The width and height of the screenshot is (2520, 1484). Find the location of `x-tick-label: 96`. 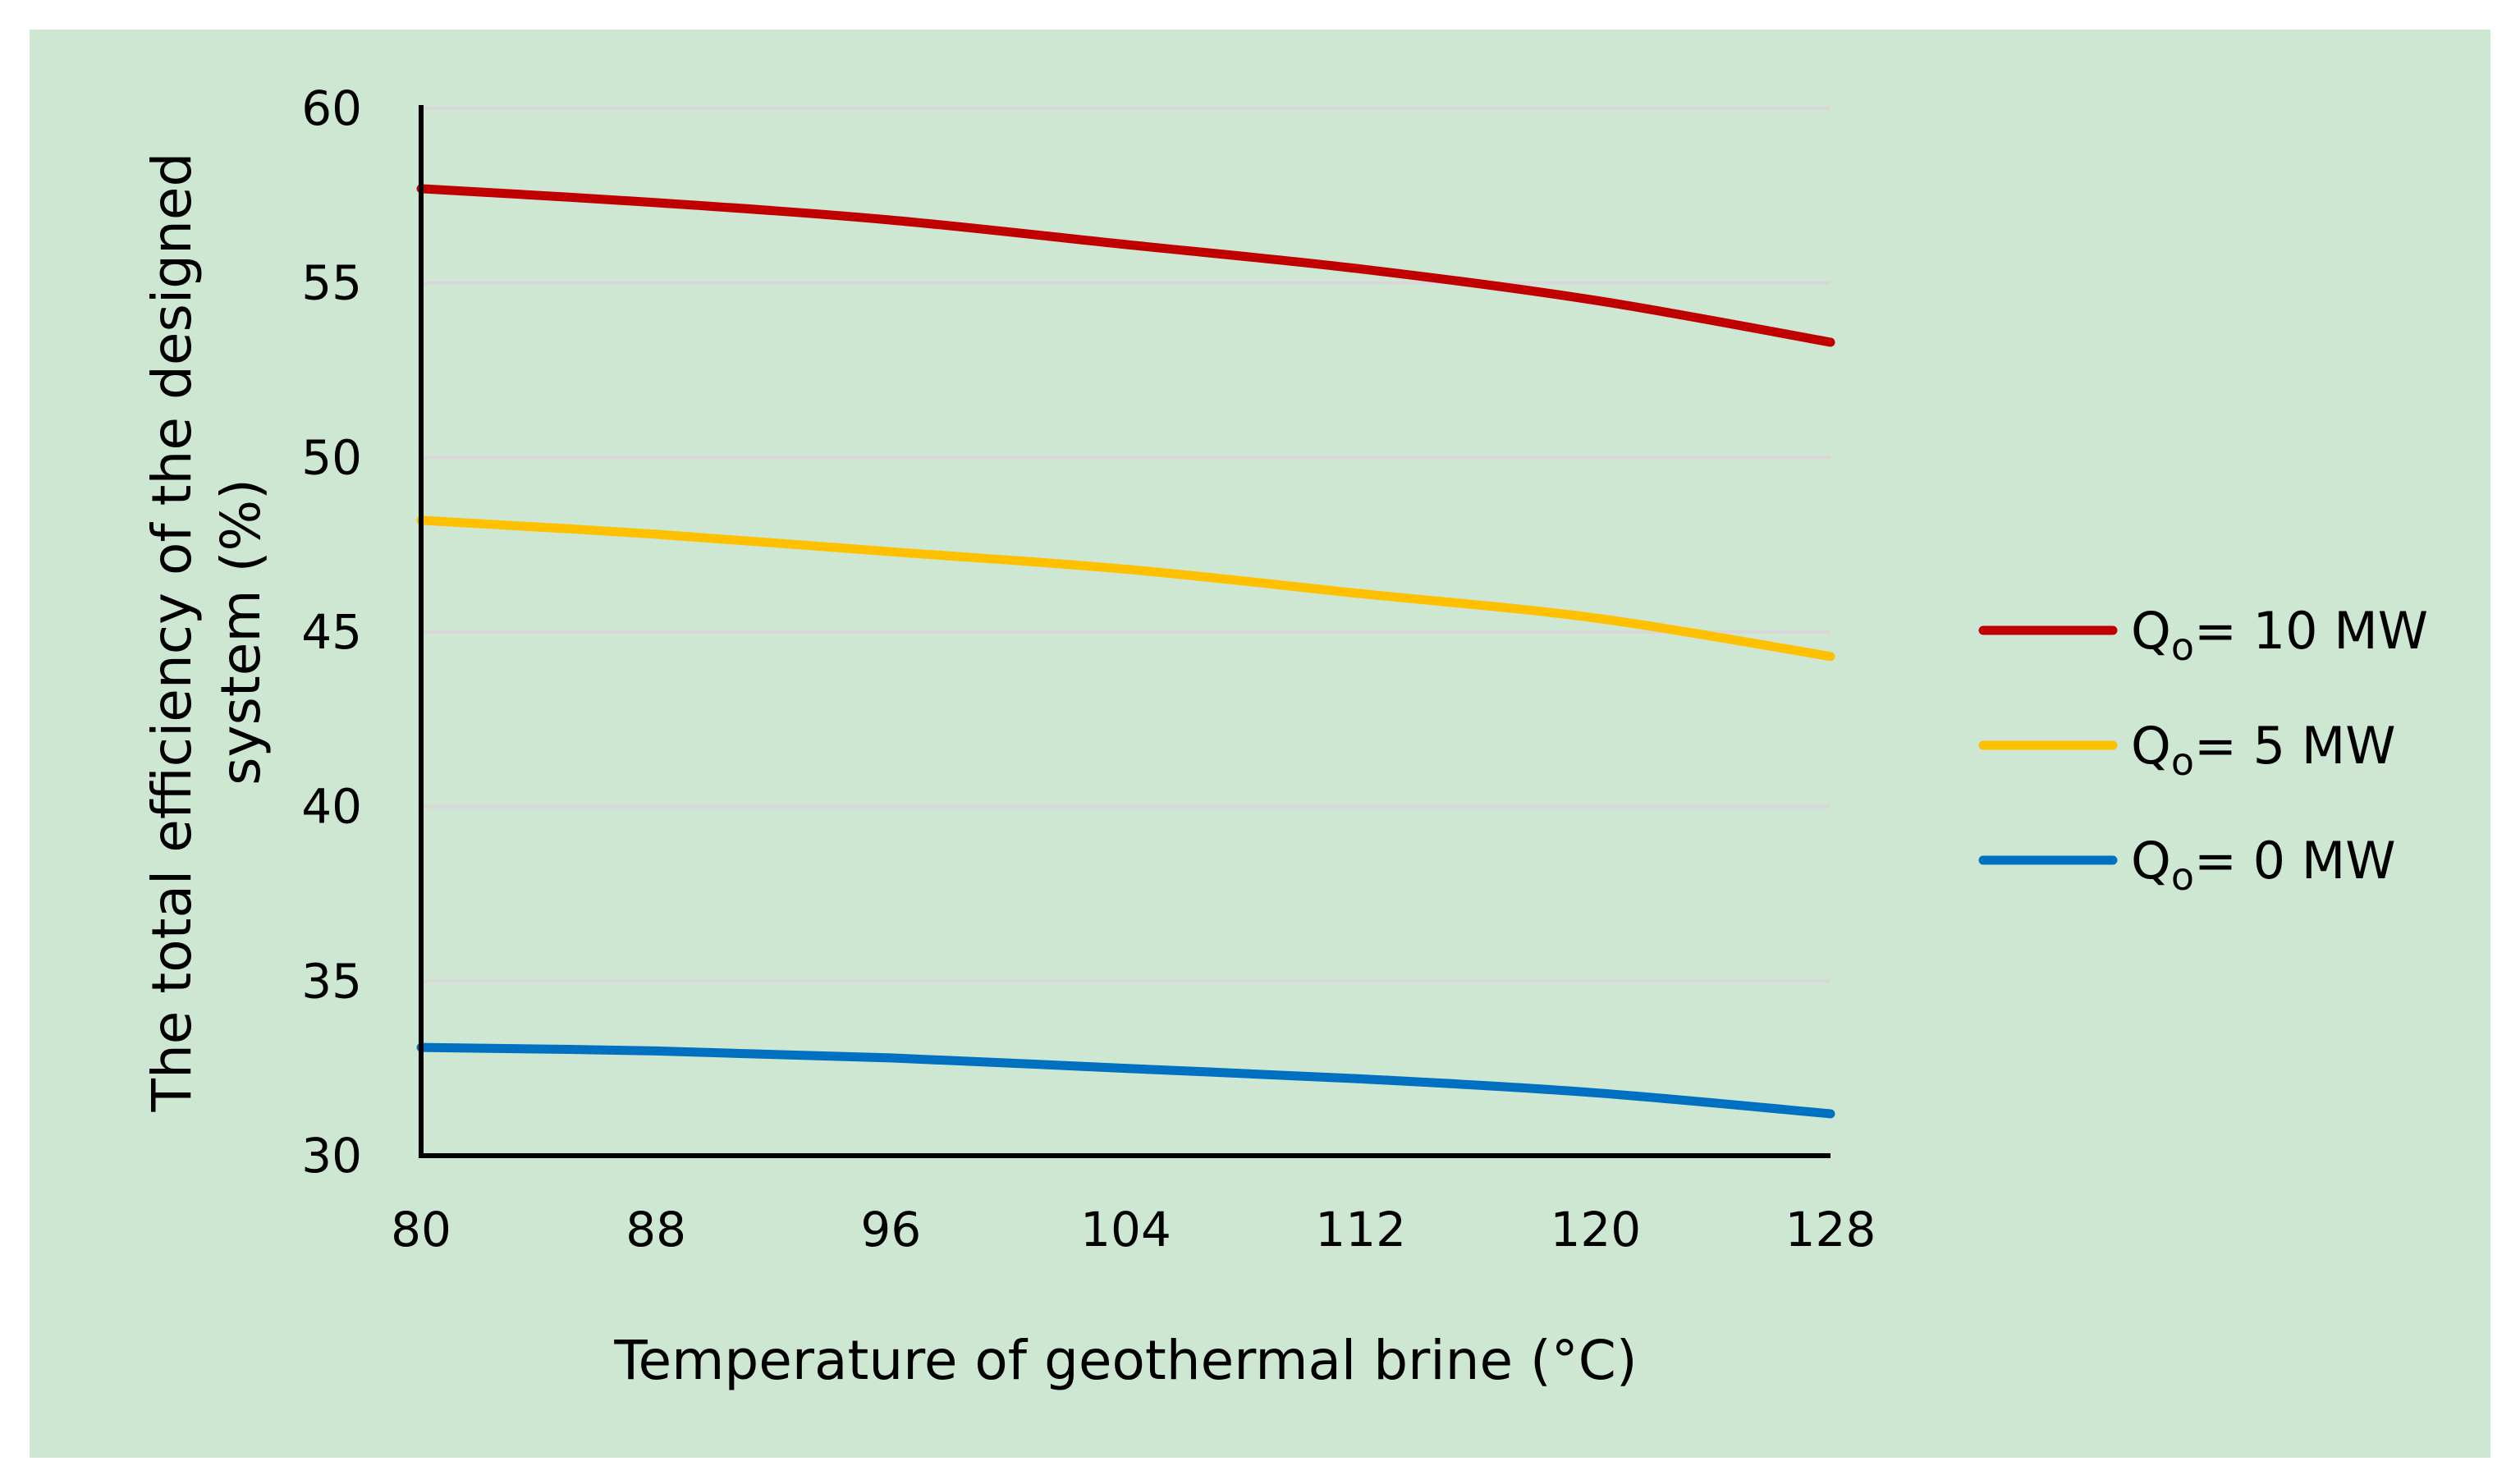

x-tick-label: 96 is located at coordinates (890, 1229).